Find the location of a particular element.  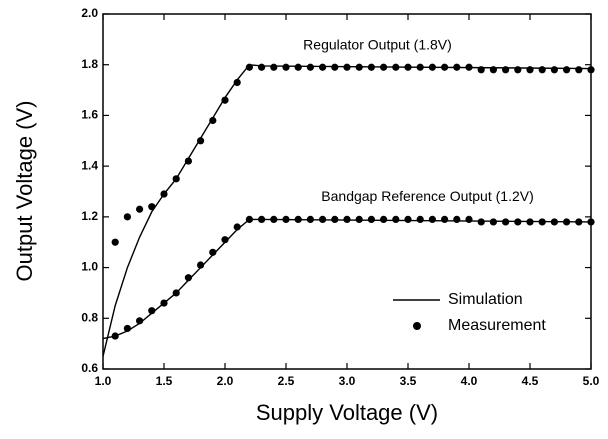

y-tick-label: 0.6 is located at coordinates (89, 368).